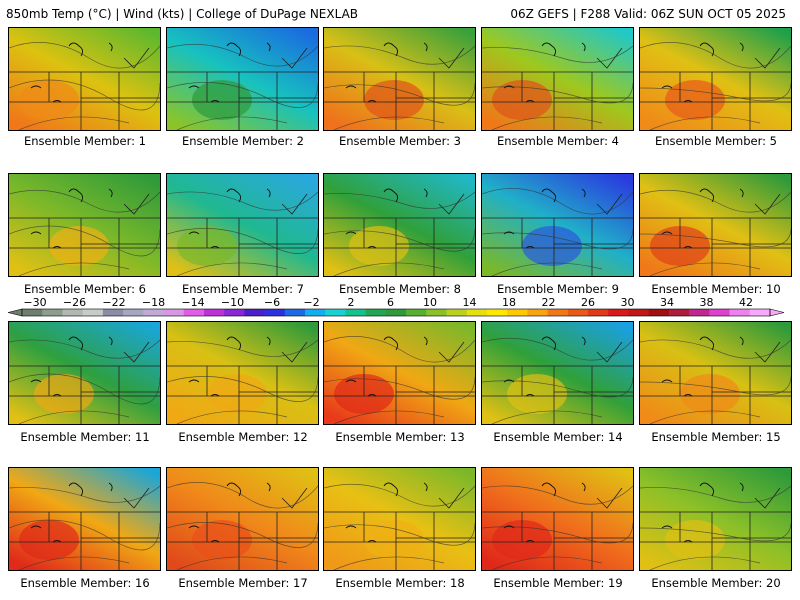 This screenshot has height=600, width=800. I want to click on member-label-18: Ensemble Member: 18, so click(400, 583).